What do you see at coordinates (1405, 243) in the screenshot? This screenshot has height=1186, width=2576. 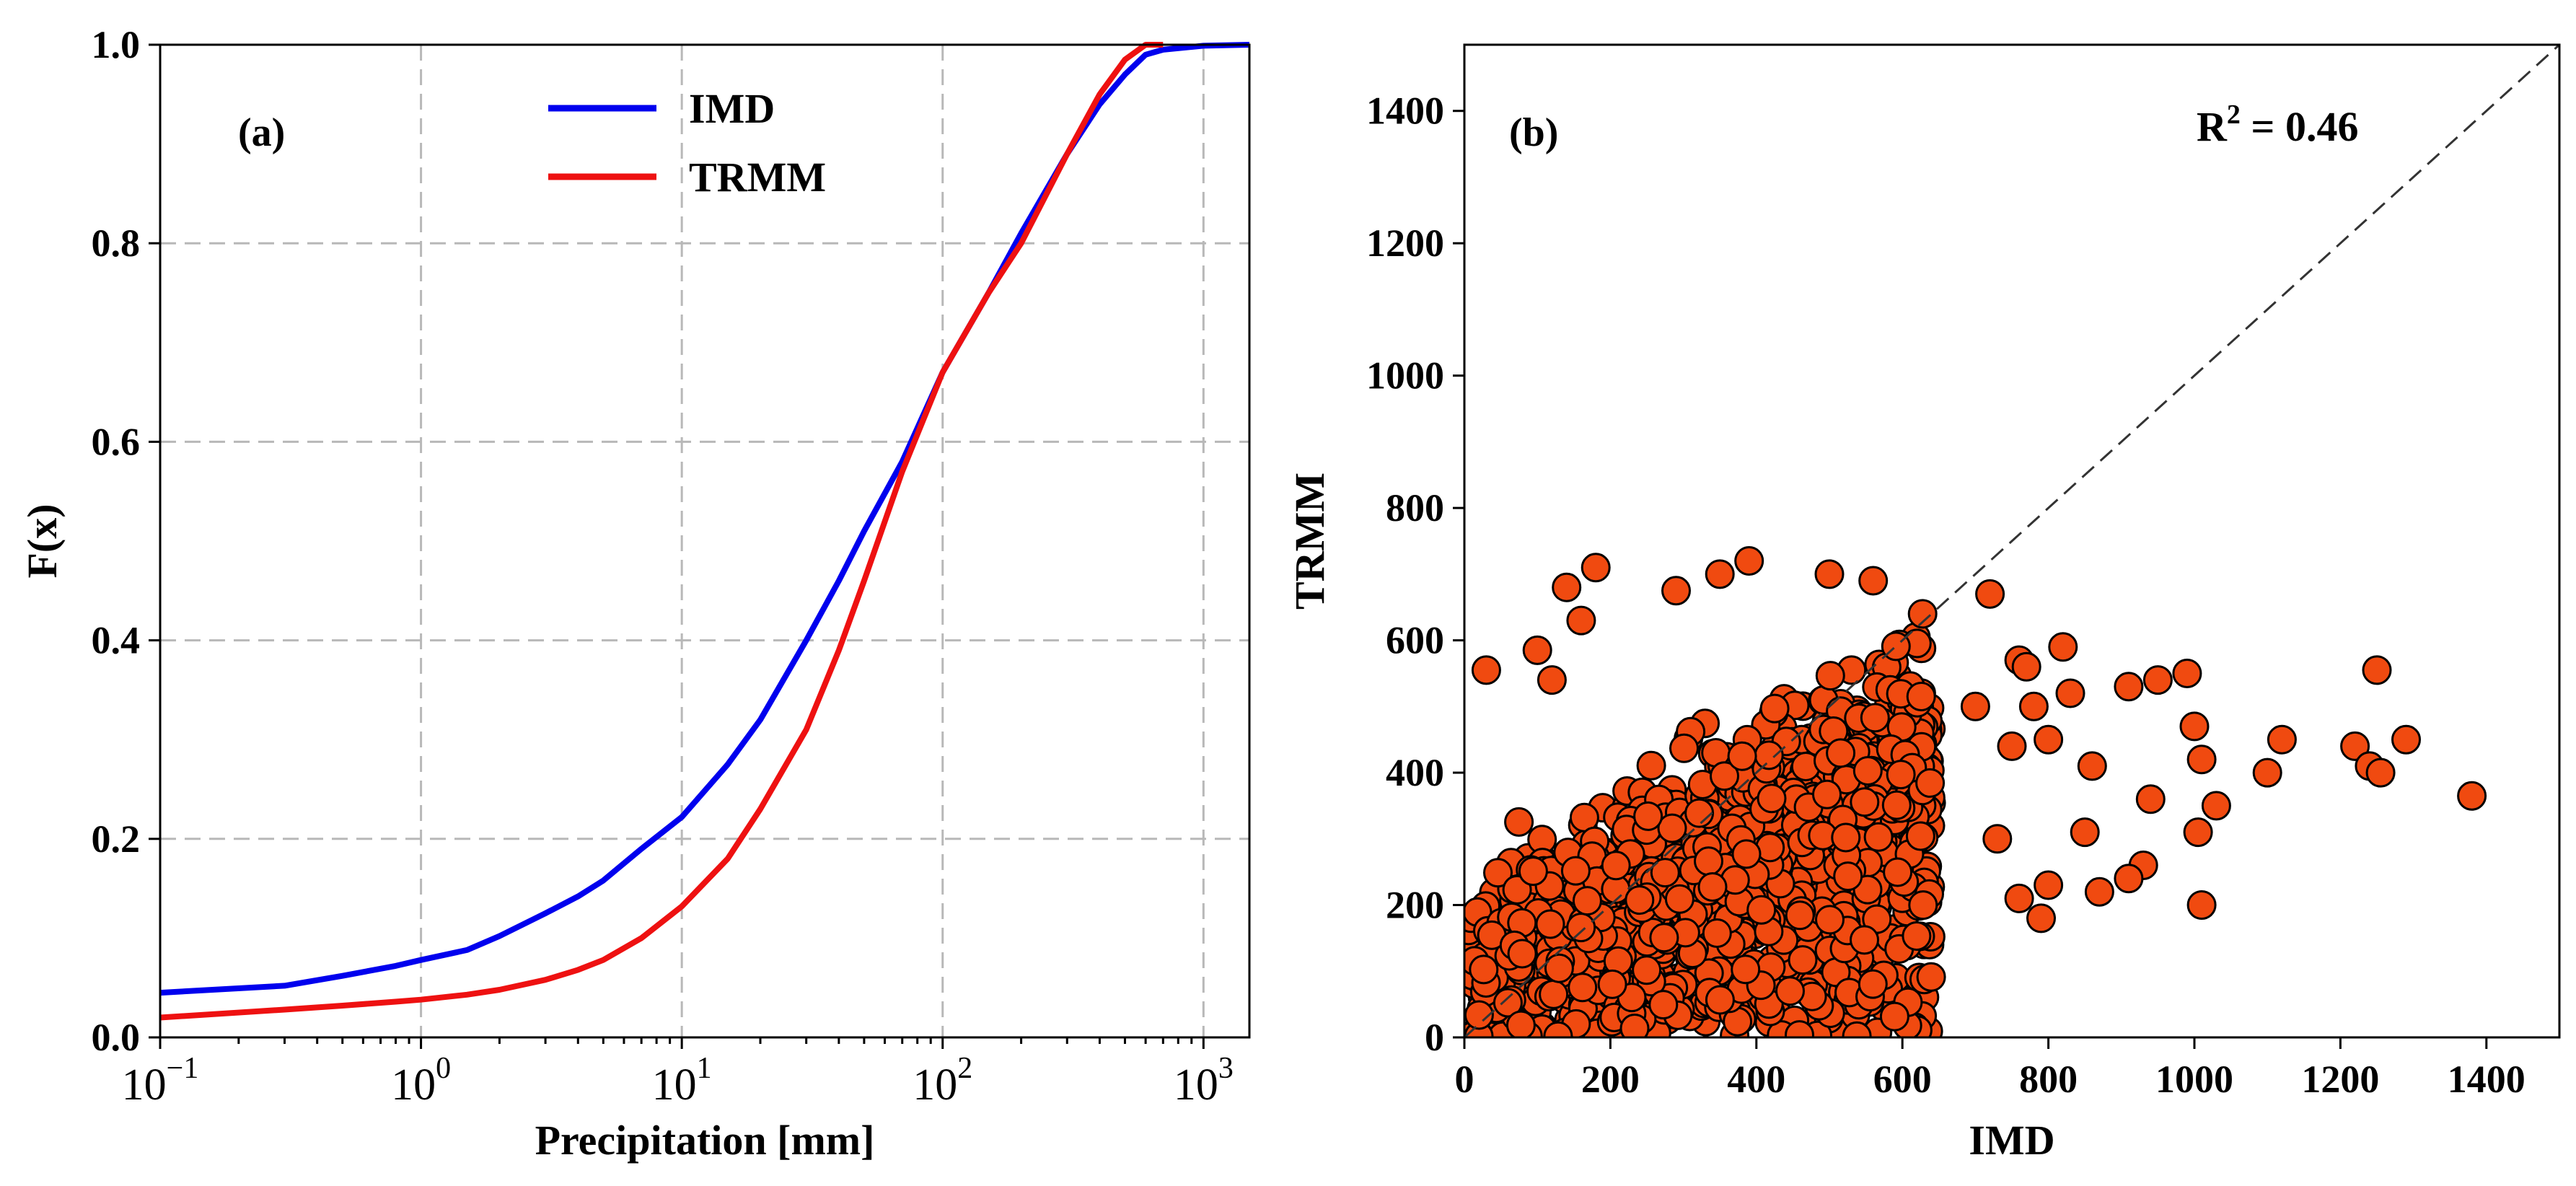 I see `y-tick-label: 1200` at bounding box center [1405, 243].